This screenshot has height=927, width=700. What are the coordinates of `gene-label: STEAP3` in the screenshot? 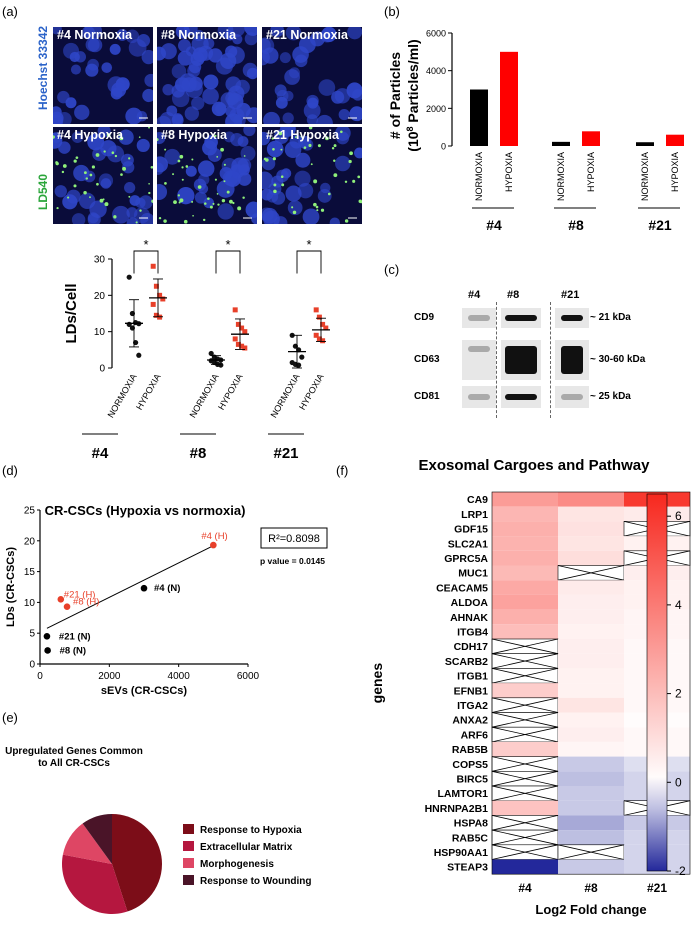 It's located at (467, 868).